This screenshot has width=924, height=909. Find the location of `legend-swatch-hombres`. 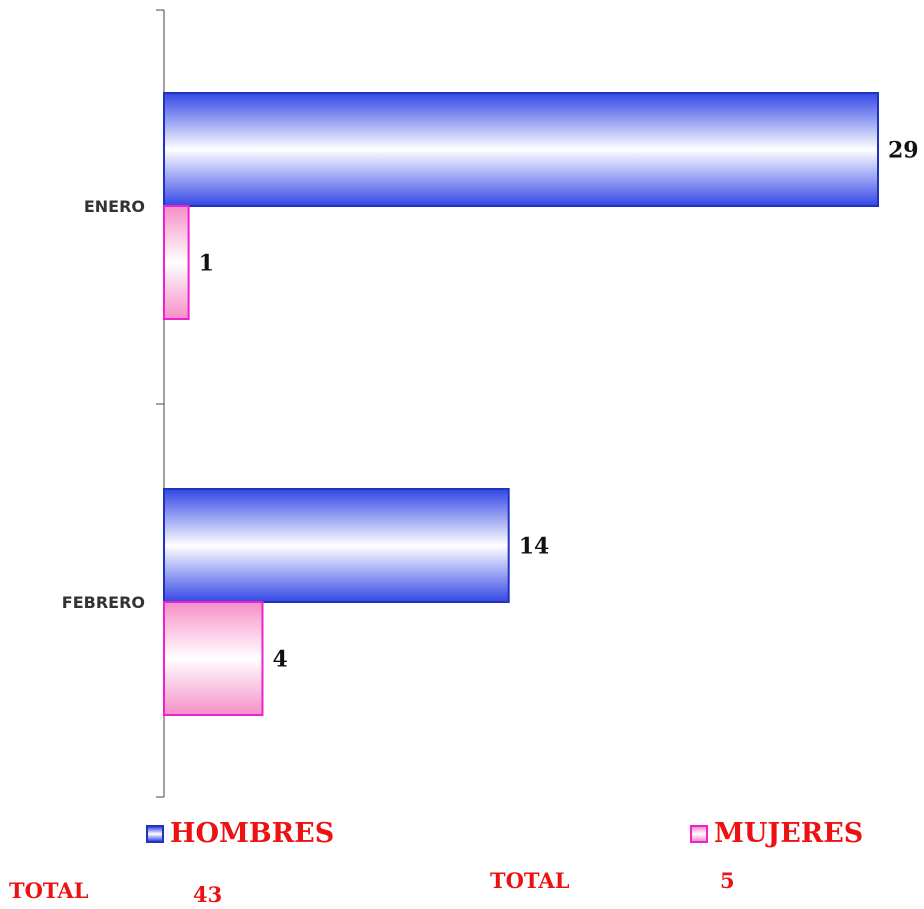

legend-swatch-hombres is located at coordinates (155, 833).